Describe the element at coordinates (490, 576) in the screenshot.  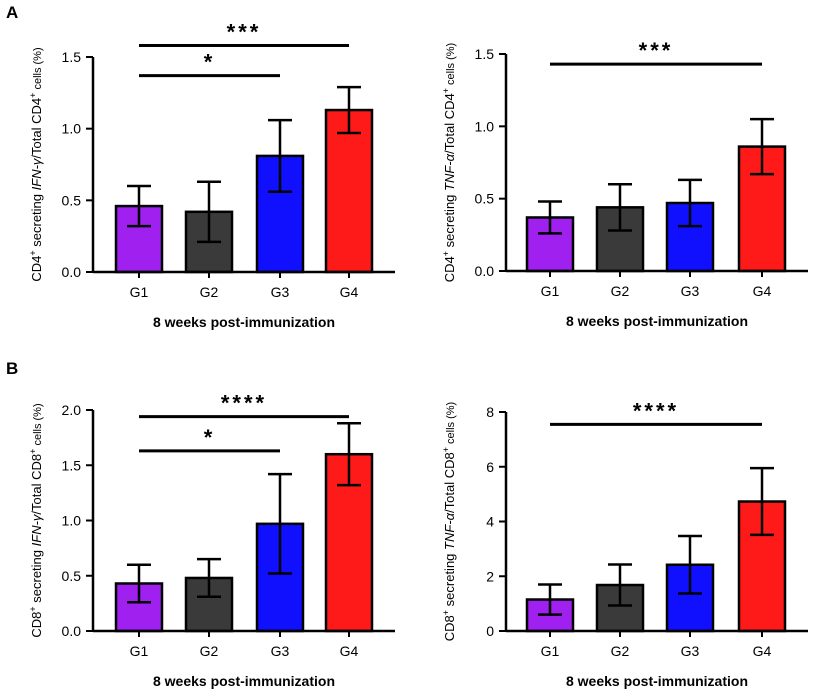
I see `y-tick-label: 2` at that location.